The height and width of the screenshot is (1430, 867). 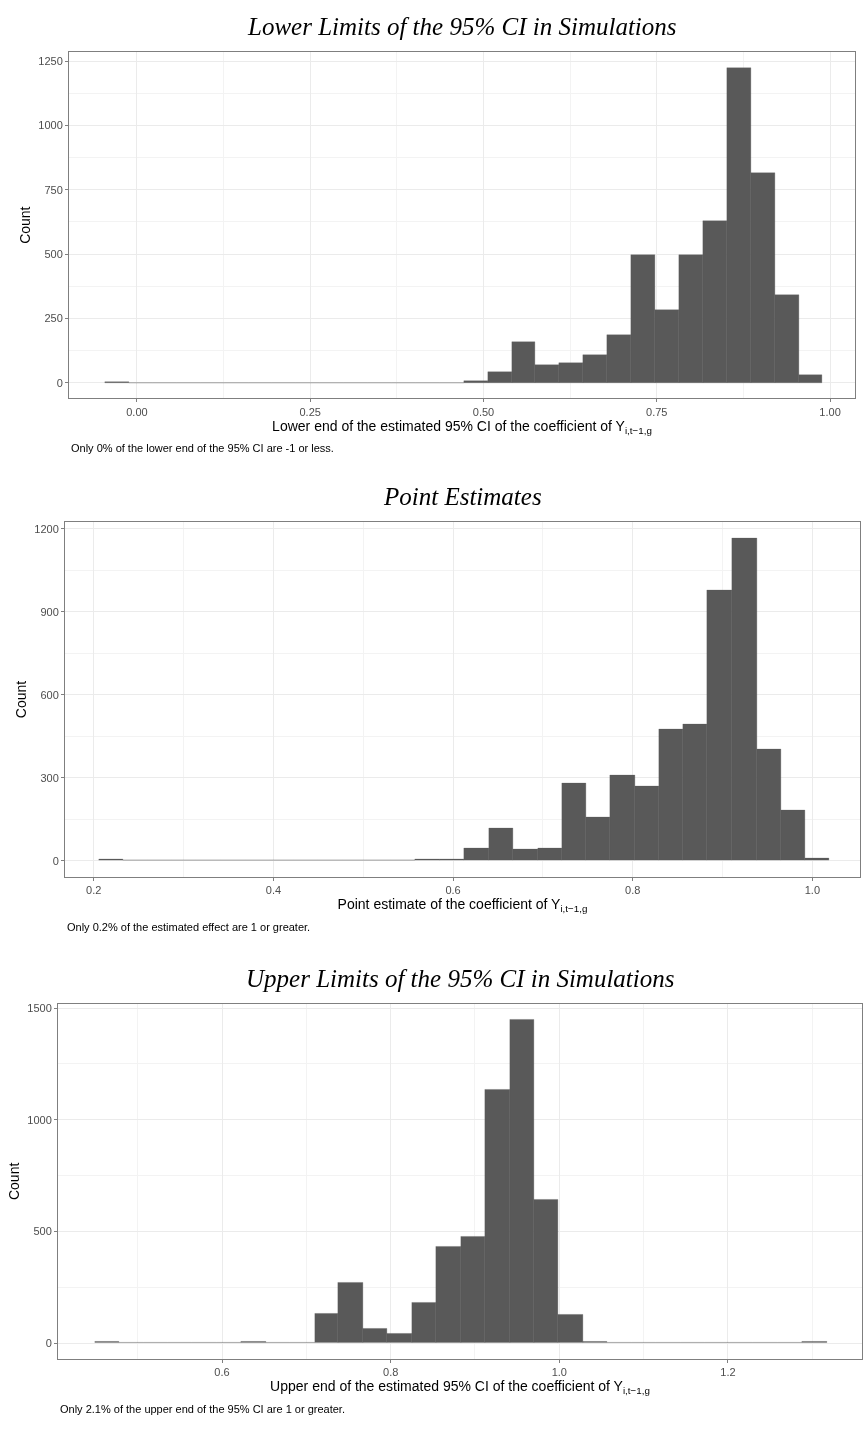 What do you see at coordinates (310, 411) in the screenshot?
I see `x-tick-label: 0.25` at bounding box center [310, 411].